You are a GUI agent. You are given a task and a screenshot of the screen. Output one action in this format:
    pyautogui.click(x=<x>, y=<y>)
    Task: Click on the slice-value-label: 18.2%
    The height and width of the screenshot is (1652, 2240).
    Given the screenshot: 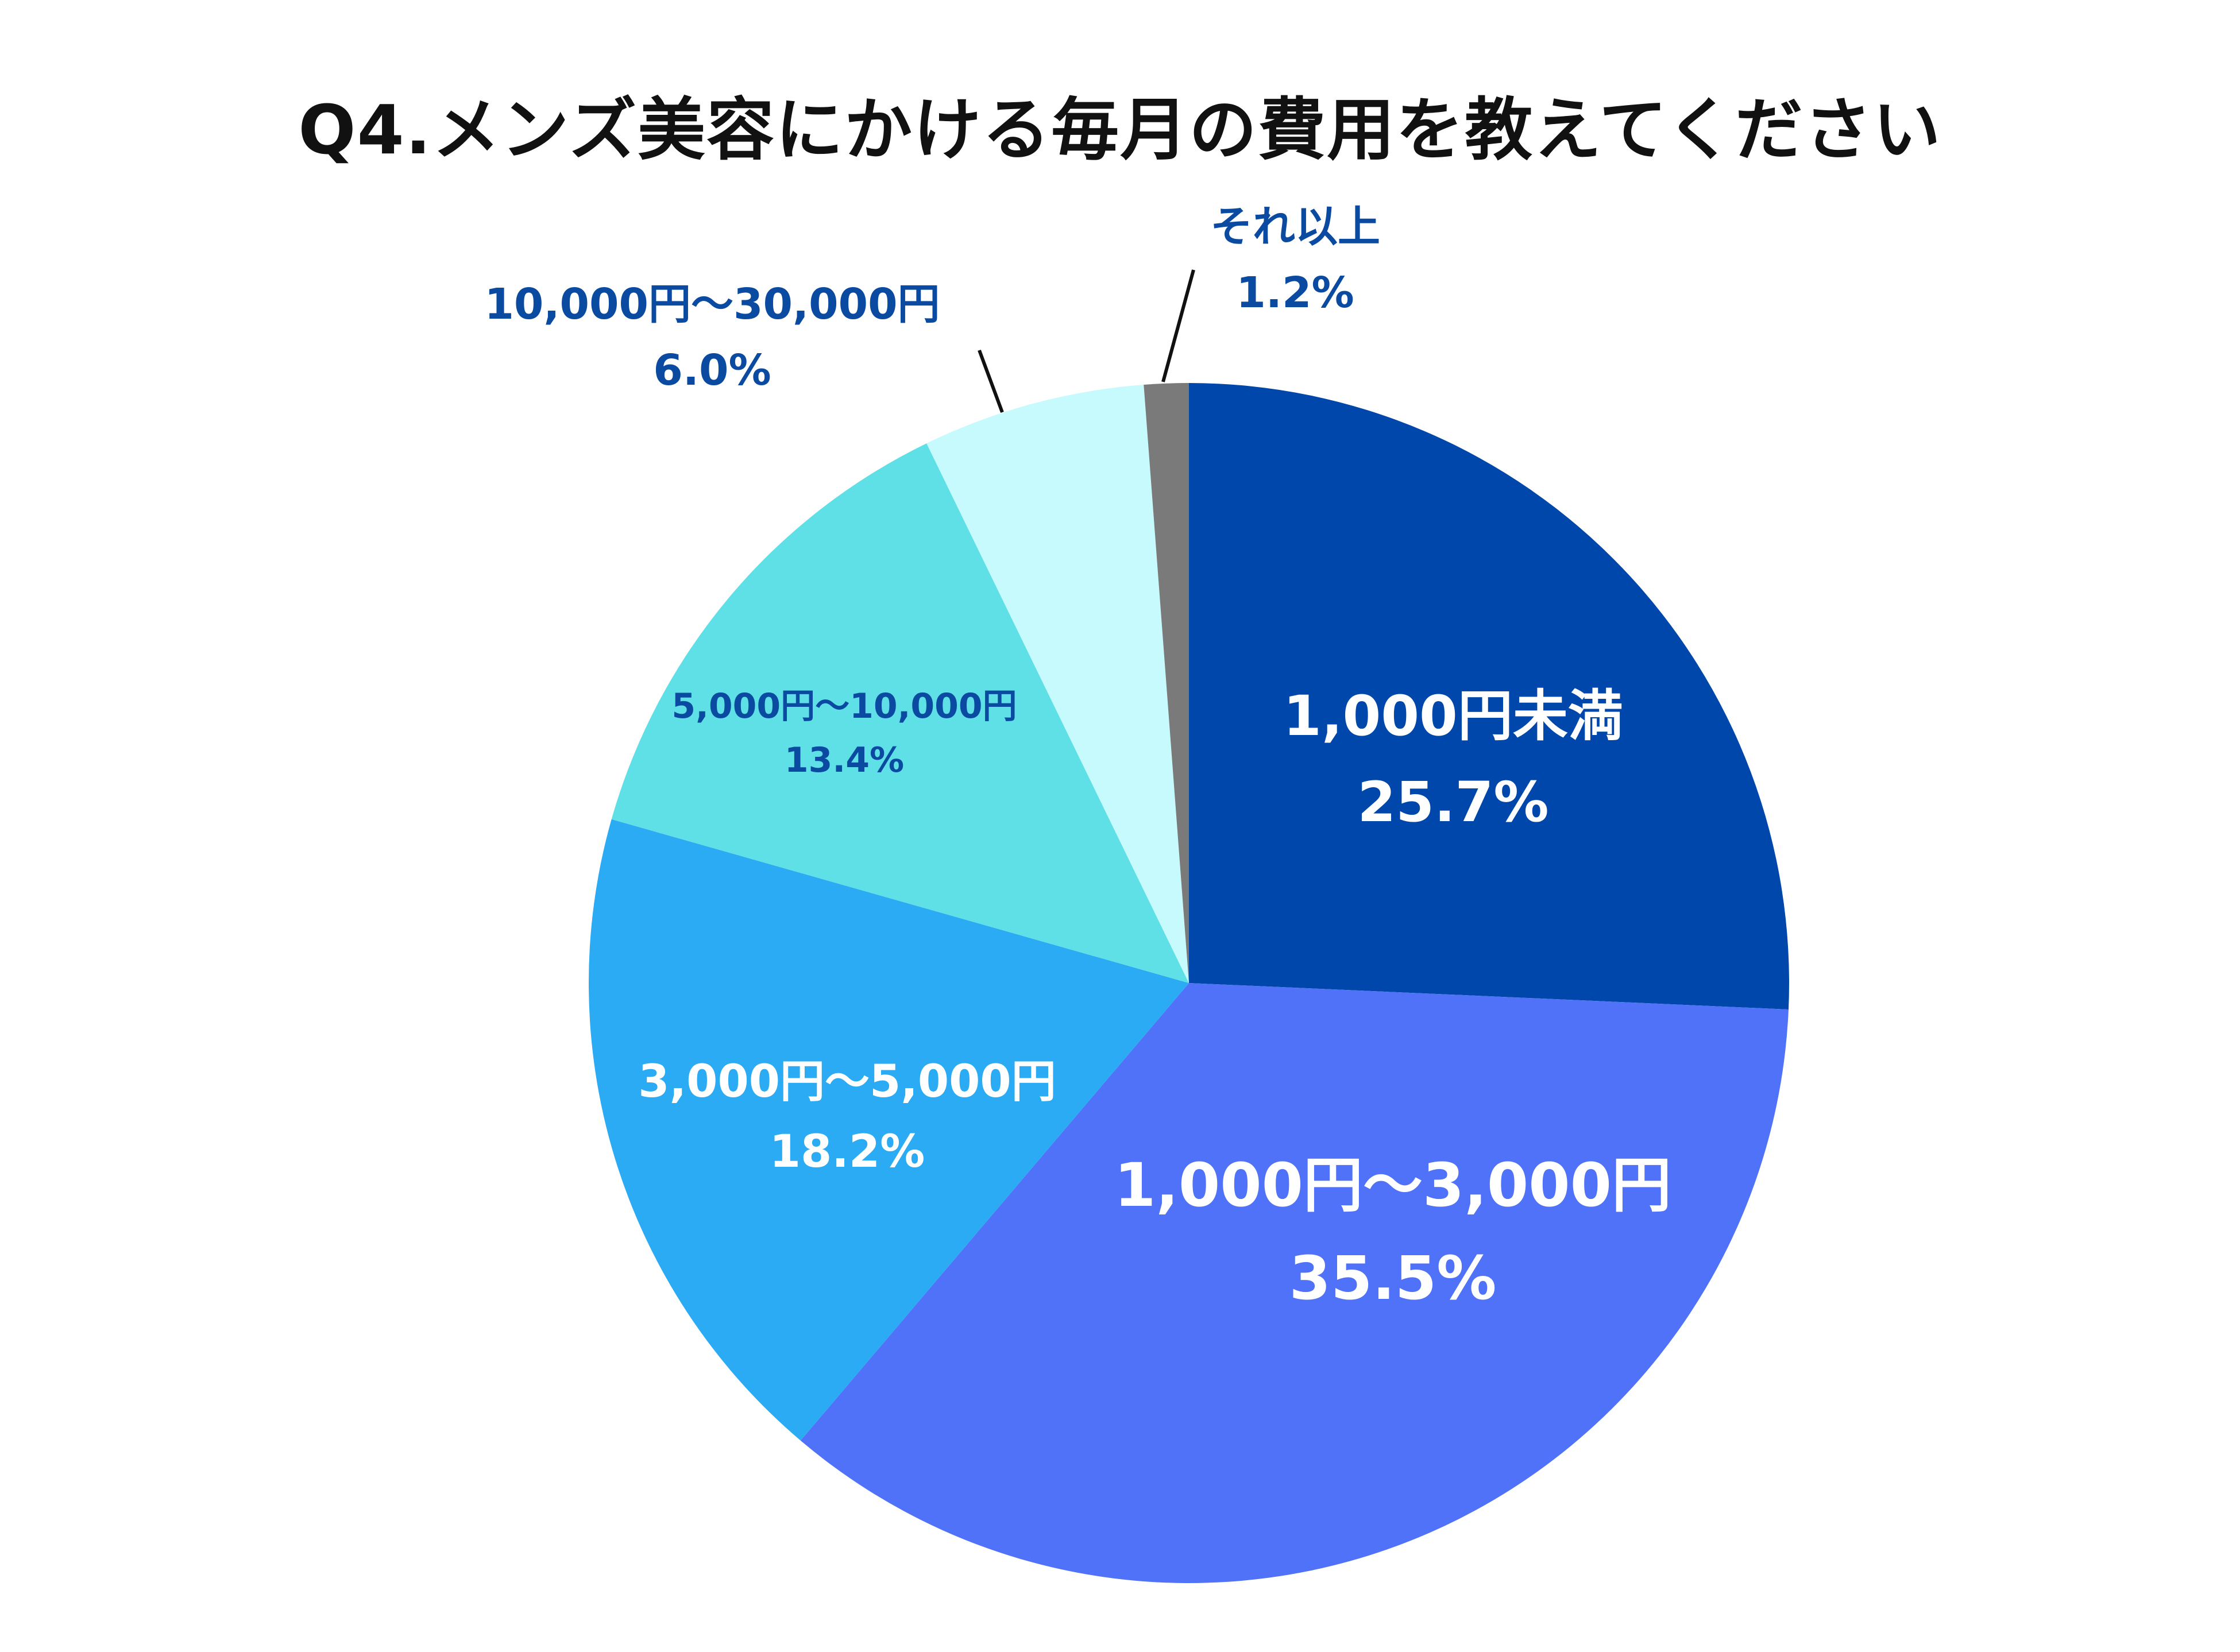 What is the action you would take?
    pyautogui.click(x=847, y=1152)
    